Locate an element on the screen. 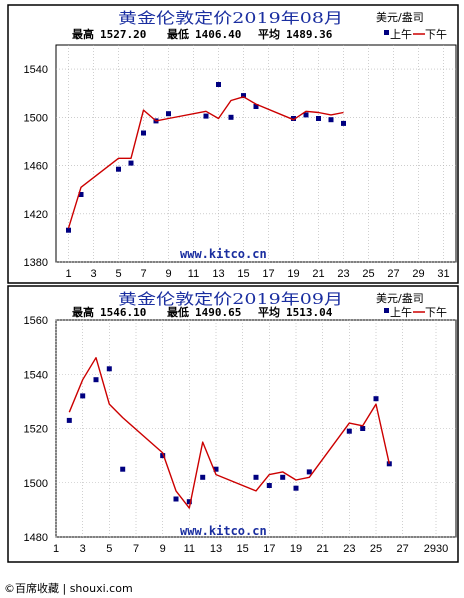  x-tick-labels: 1 3 5 7 9 11 13 15 17 19 21 23 25 27 29 31 is located at coordinates (257, 274).